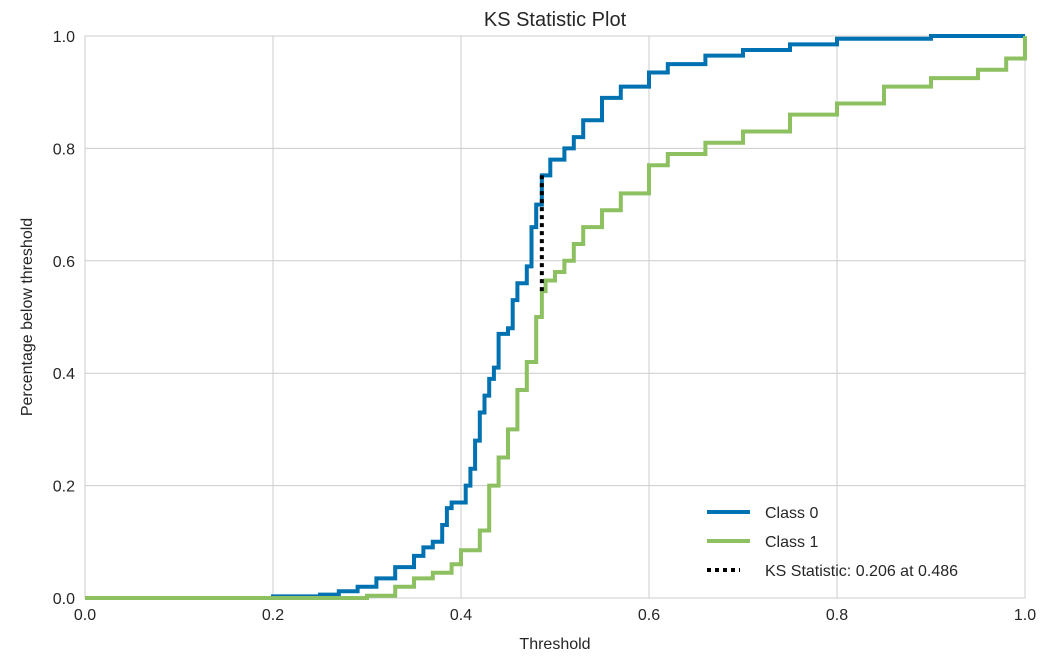 Image resolution: width=1057 pixels, height=664 pixels. What do you see at coordinates (791, 542) in the screenshot?
I see `legend-label-class-1: Class 1` at bounding box center [791, 542].